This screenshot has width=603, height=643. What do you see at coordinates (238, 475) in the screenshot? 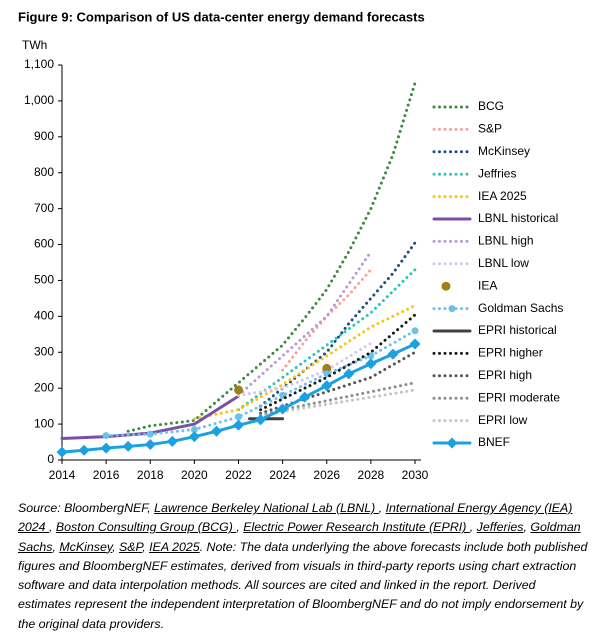
I see `x-tick-label: 2022` at bounding box center [238, 475].